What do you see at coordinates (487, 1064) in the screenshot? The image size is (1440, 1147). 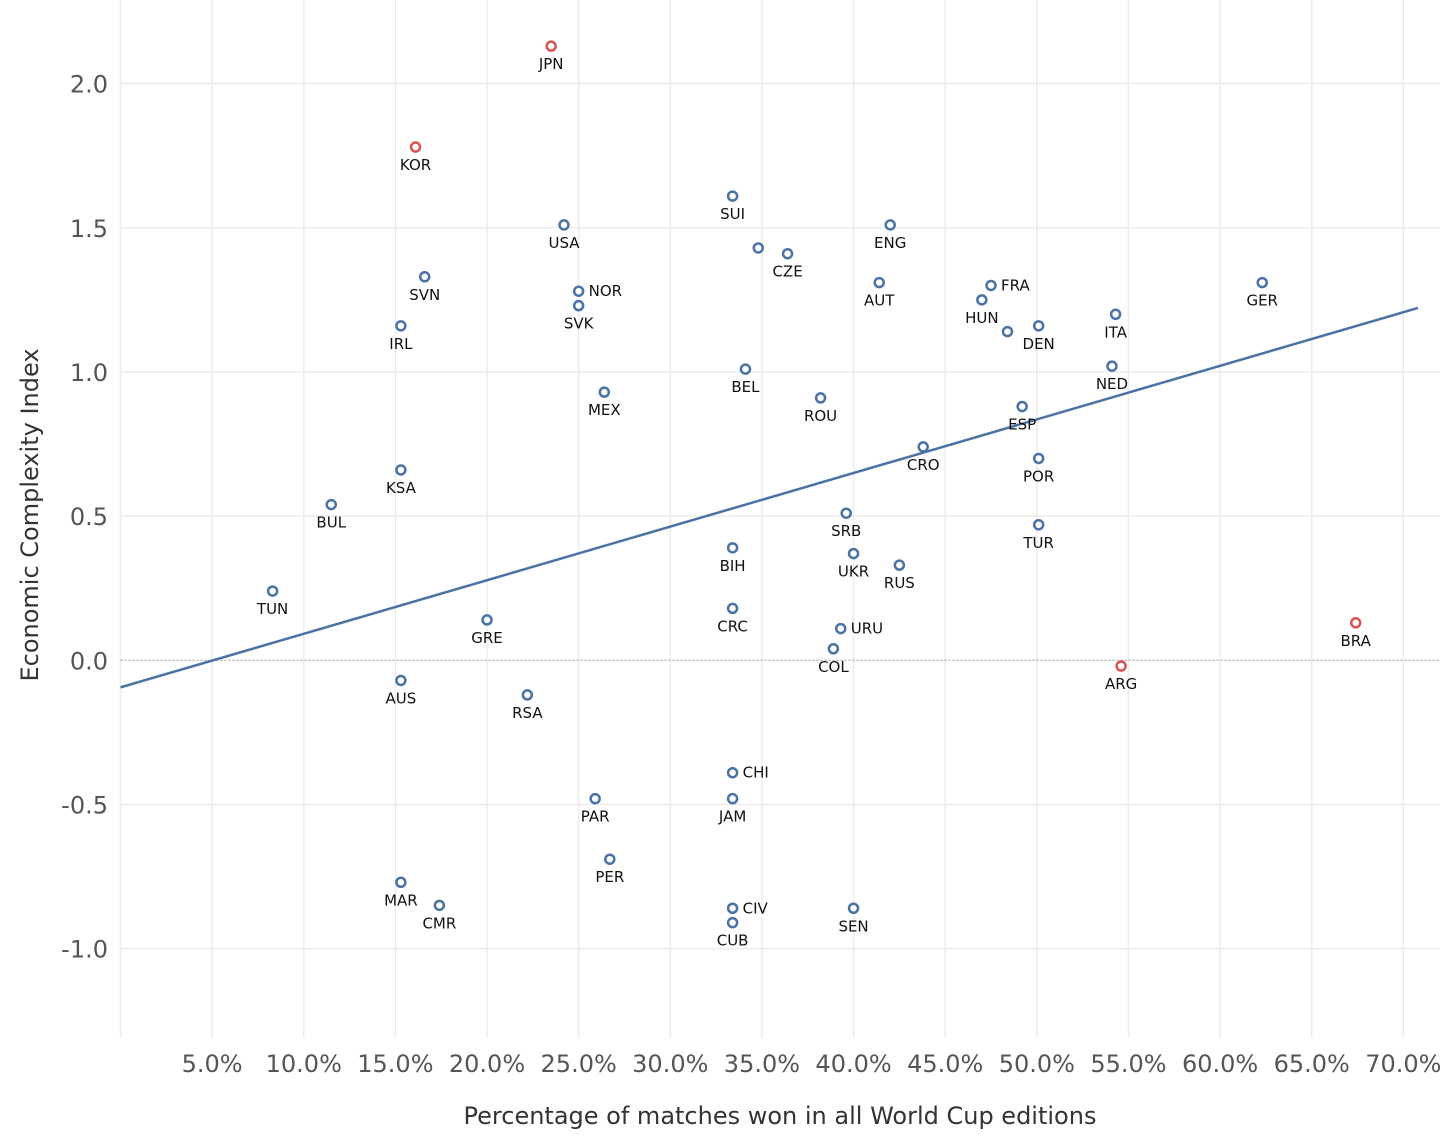 I see `x-tick-label: 20.0%` at bounding box center [487, 1064].